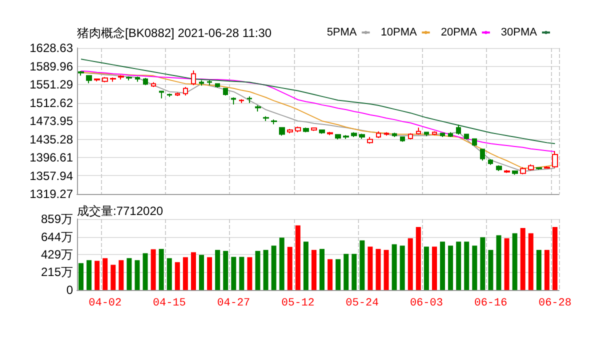  I want to click on y-tick-label: 1435.28, so click(52, 139).